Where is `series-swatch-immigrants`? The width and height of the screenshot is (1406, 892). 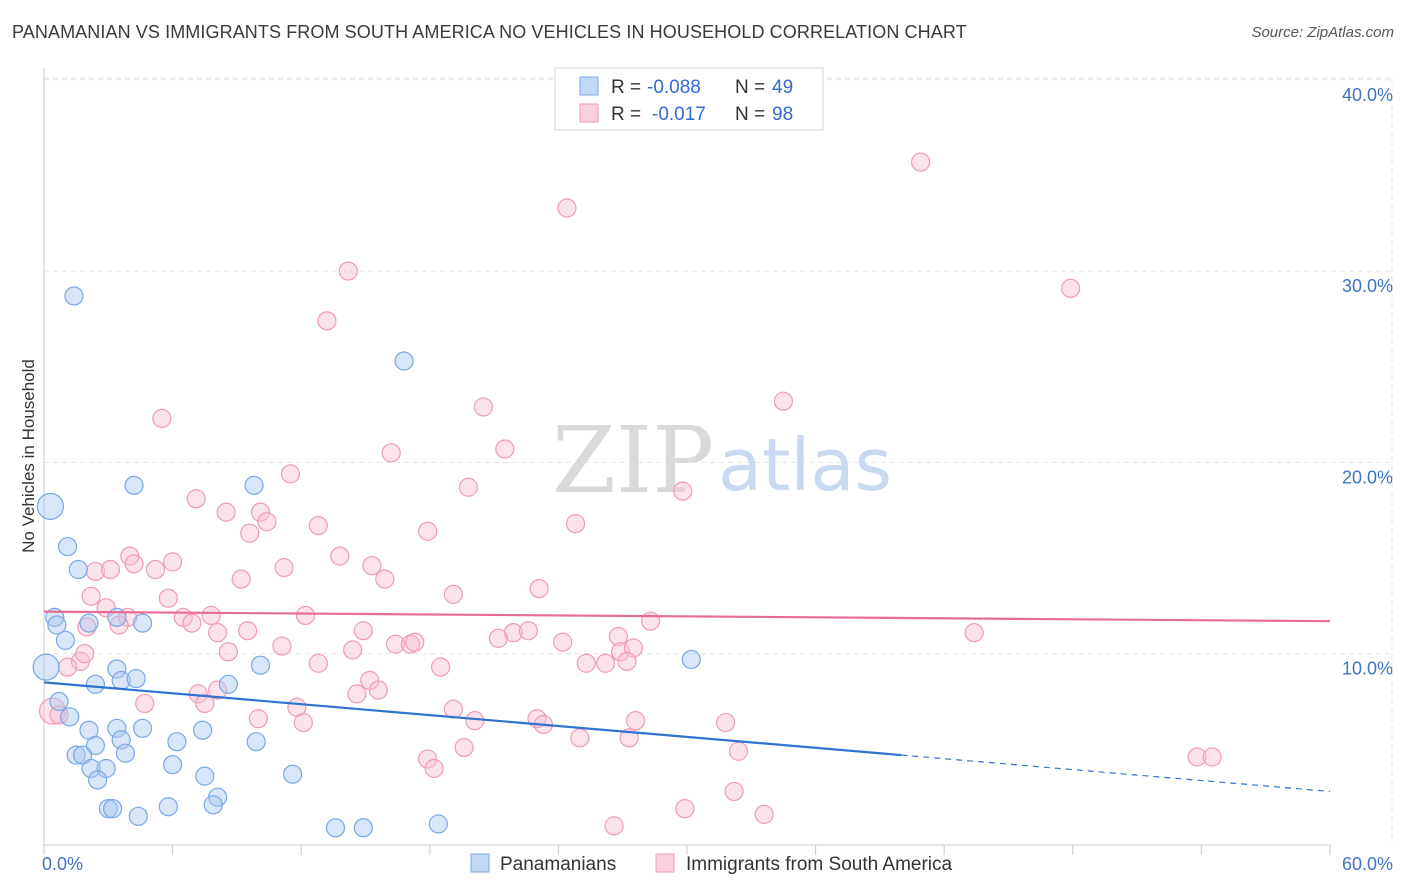 series-swatch-immigrants is located at coordinates (665, 863).